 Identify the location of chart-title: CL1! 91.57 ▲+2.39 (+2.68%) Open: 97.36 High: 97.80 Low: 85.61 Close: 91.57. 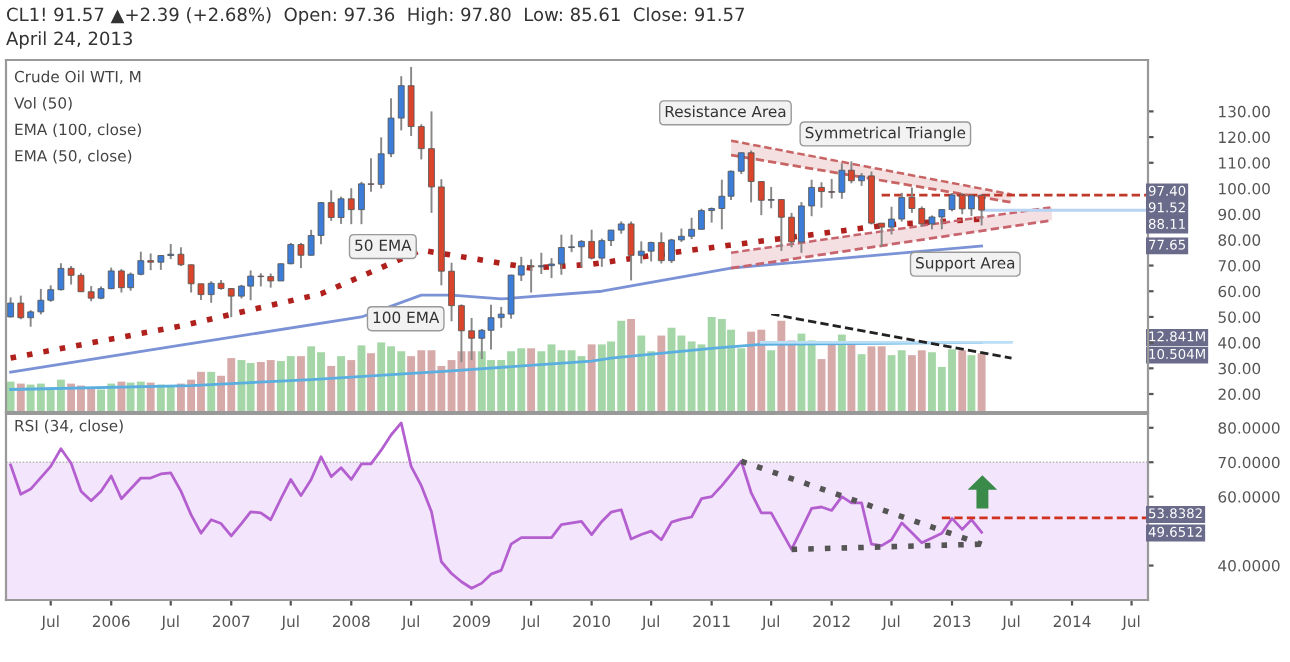
(375, 16).